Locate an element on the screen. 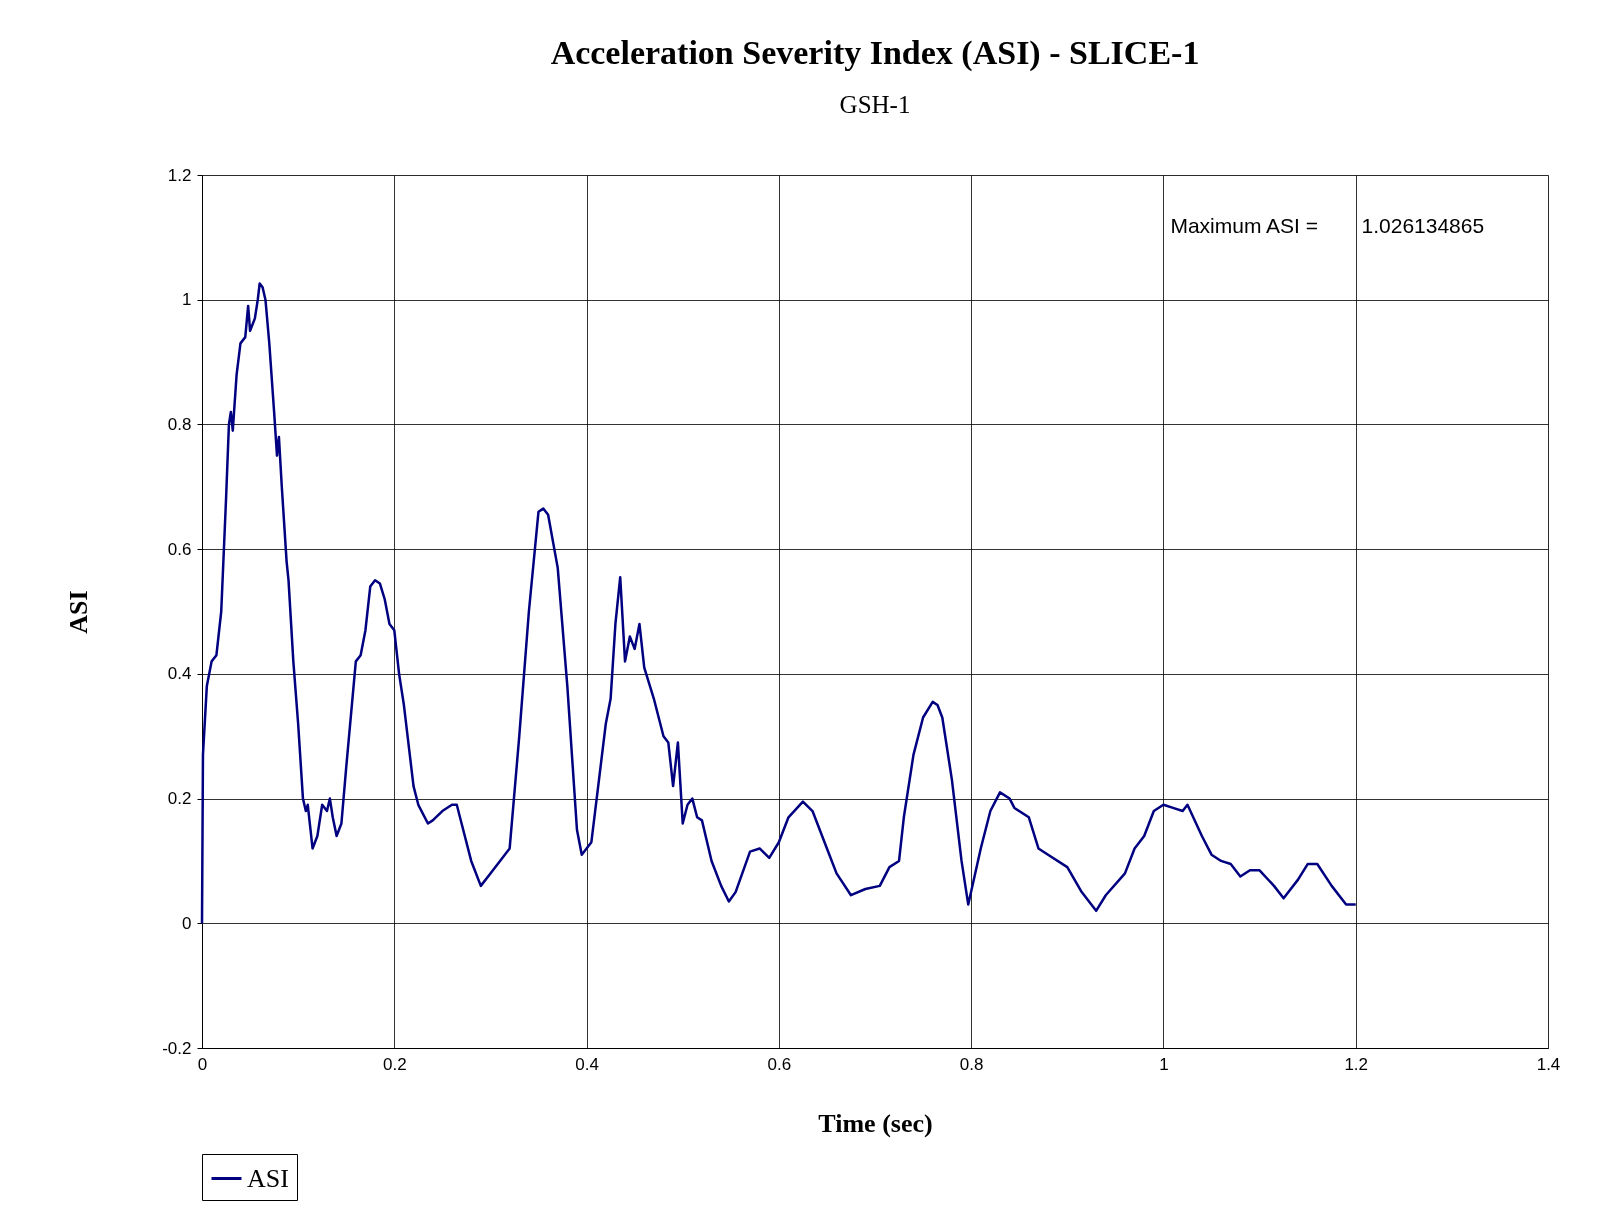  annotation: Maximum ASI = is located at coordinates (1244, 226).